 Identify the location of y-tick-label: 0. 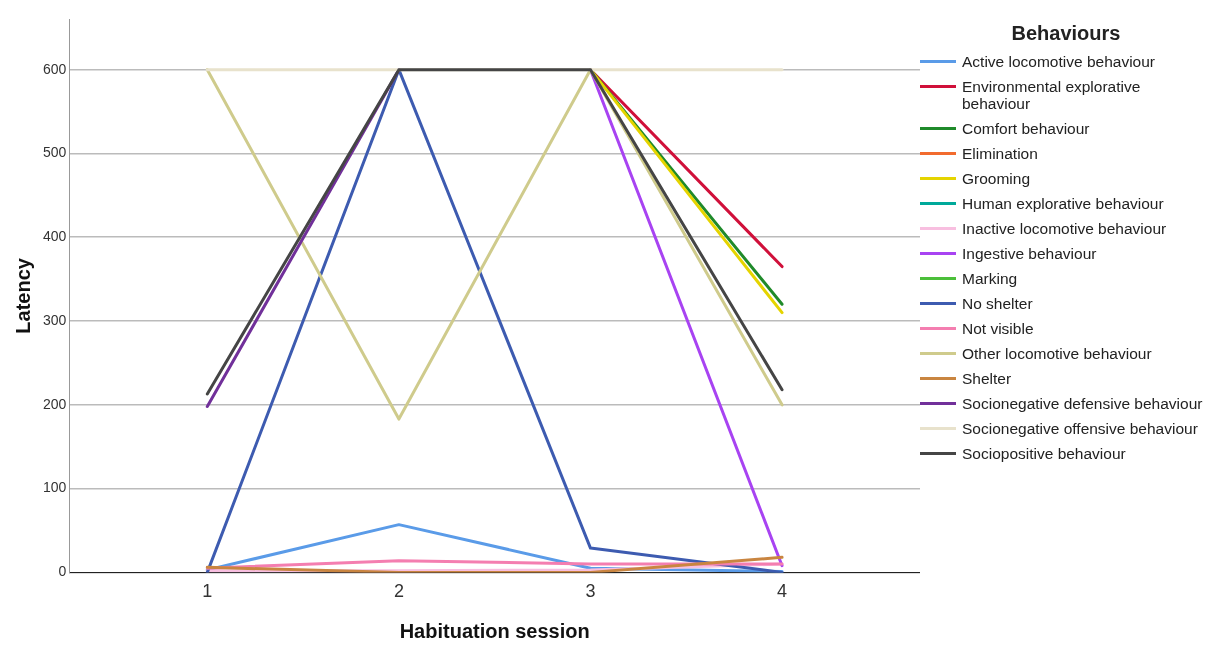
(62, 571).